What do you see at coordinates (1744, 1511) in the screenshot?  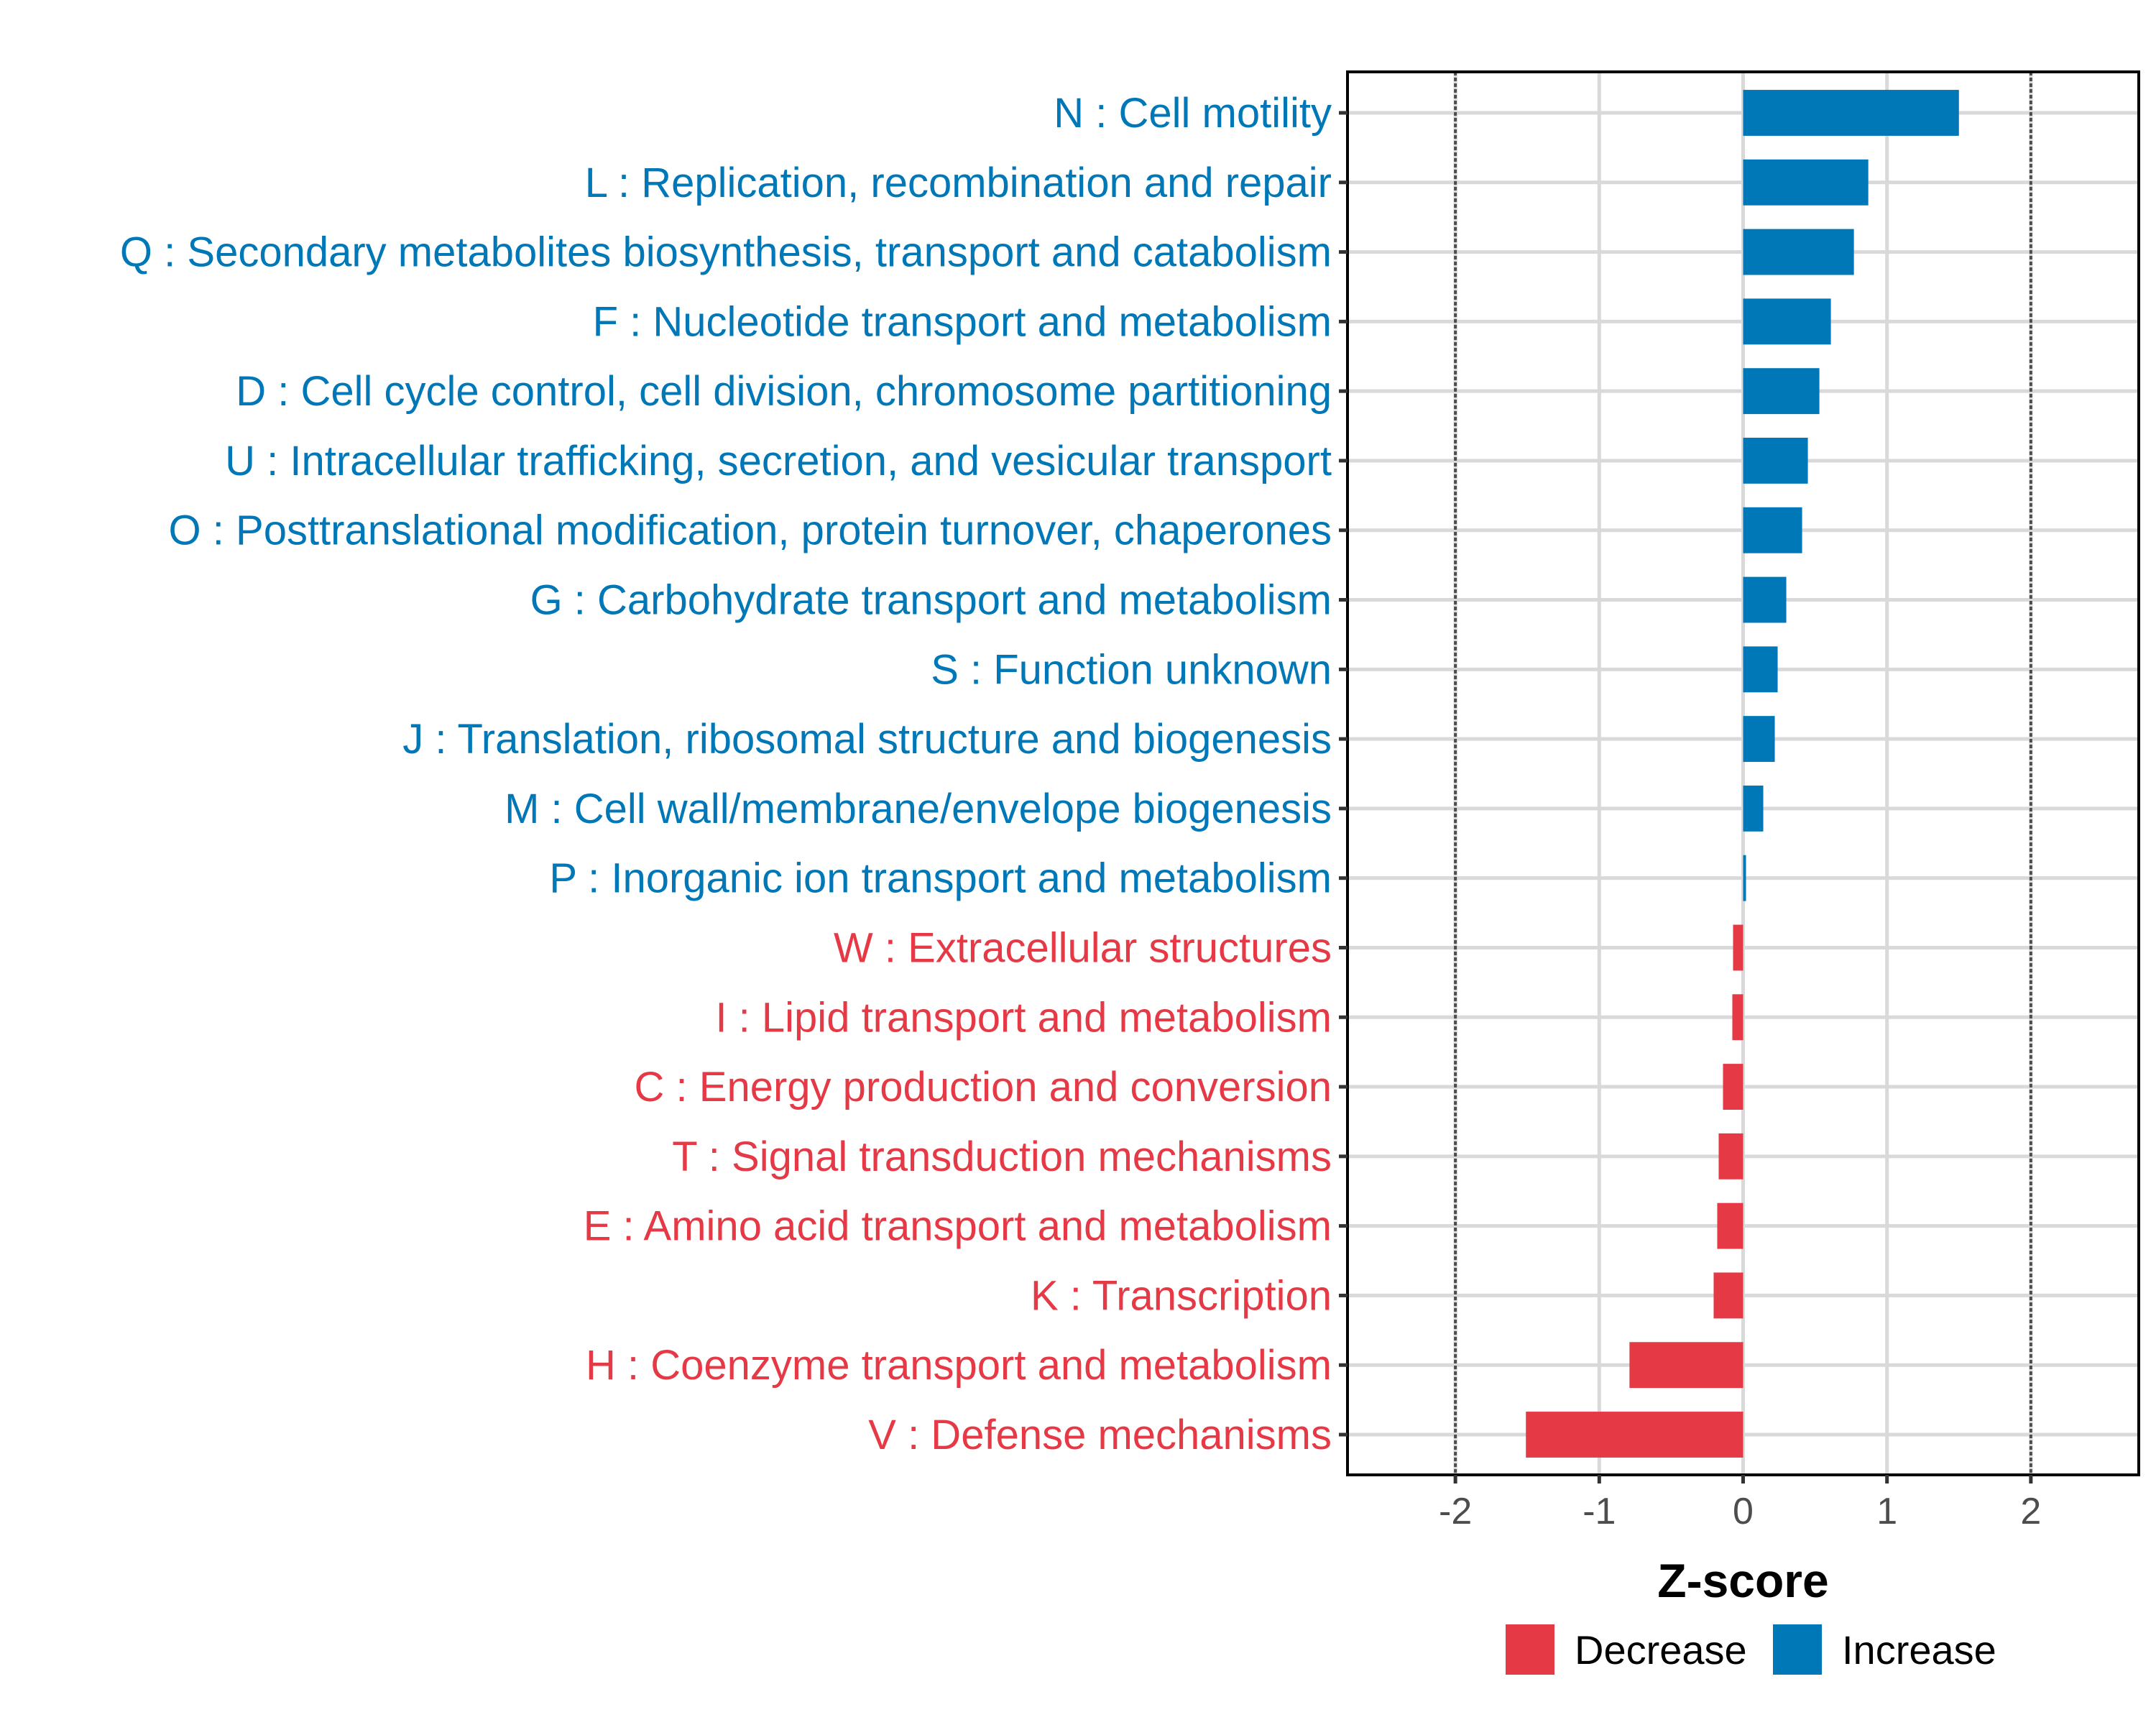 I see `x-tick-label: 0` at bounding box center [1744, 1511].